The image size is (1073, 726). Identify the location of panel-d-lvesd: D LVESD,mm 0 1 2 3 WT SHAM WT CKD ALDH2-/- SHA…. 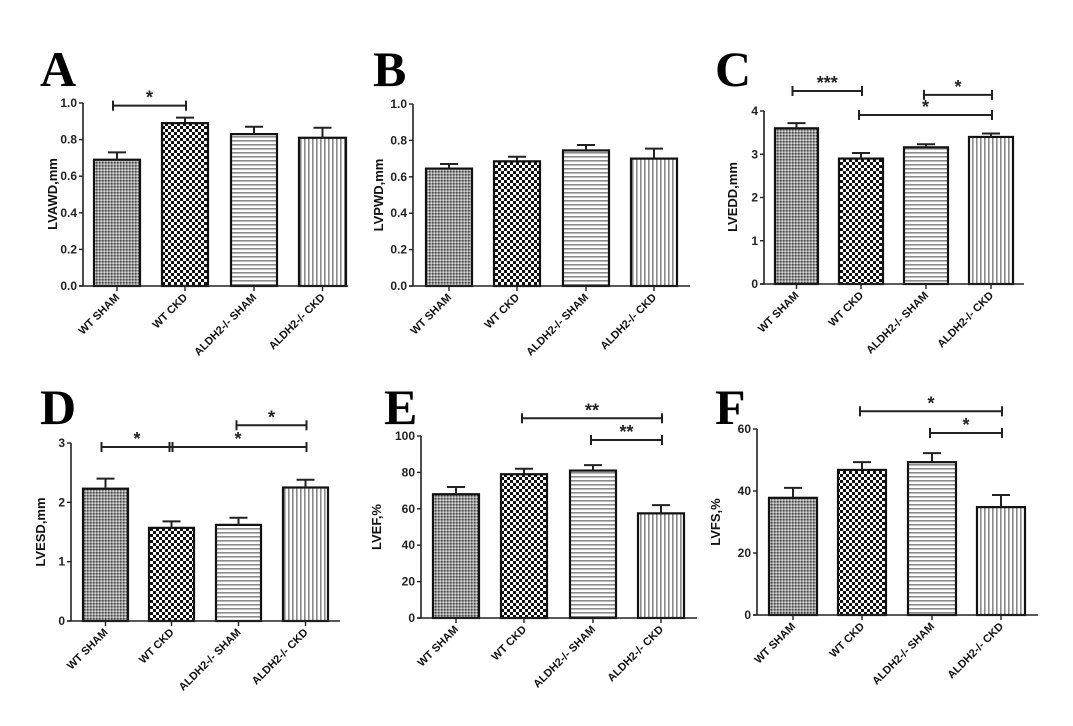
(186, 536).